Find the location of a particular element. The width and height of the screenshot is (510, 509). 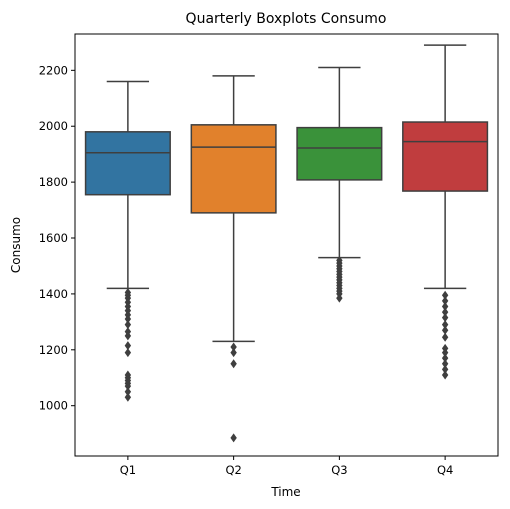

x-axis-label: Time is located at coordinates (285, 492).